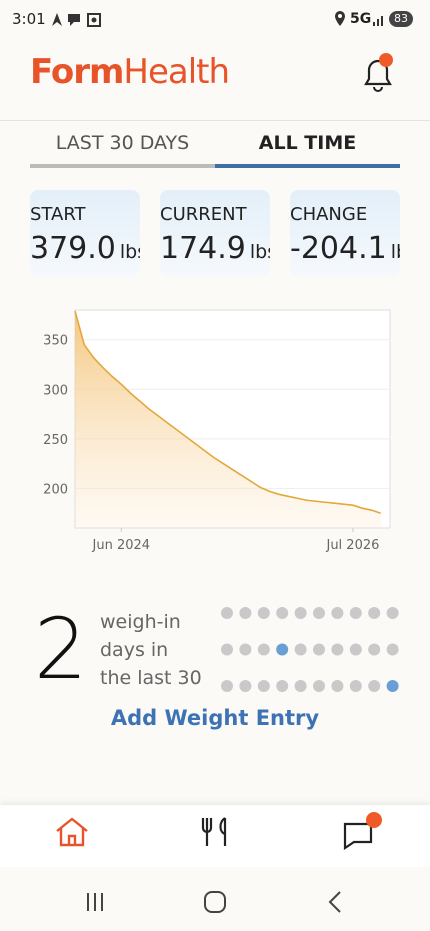  I want to click on logo-light: Health, so click(176, 72).